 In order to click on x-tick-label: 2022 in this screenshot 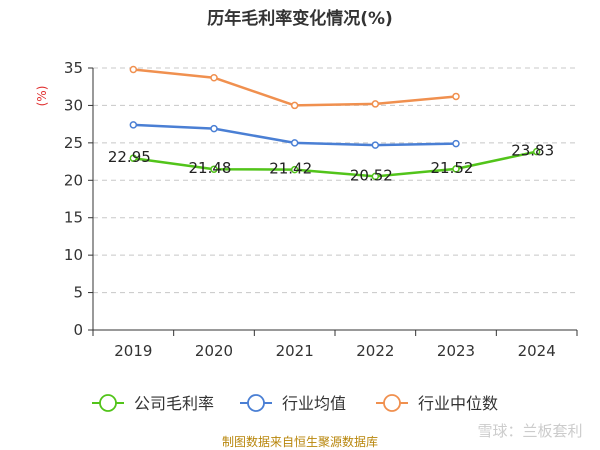, I will do `click(375, 351)`.